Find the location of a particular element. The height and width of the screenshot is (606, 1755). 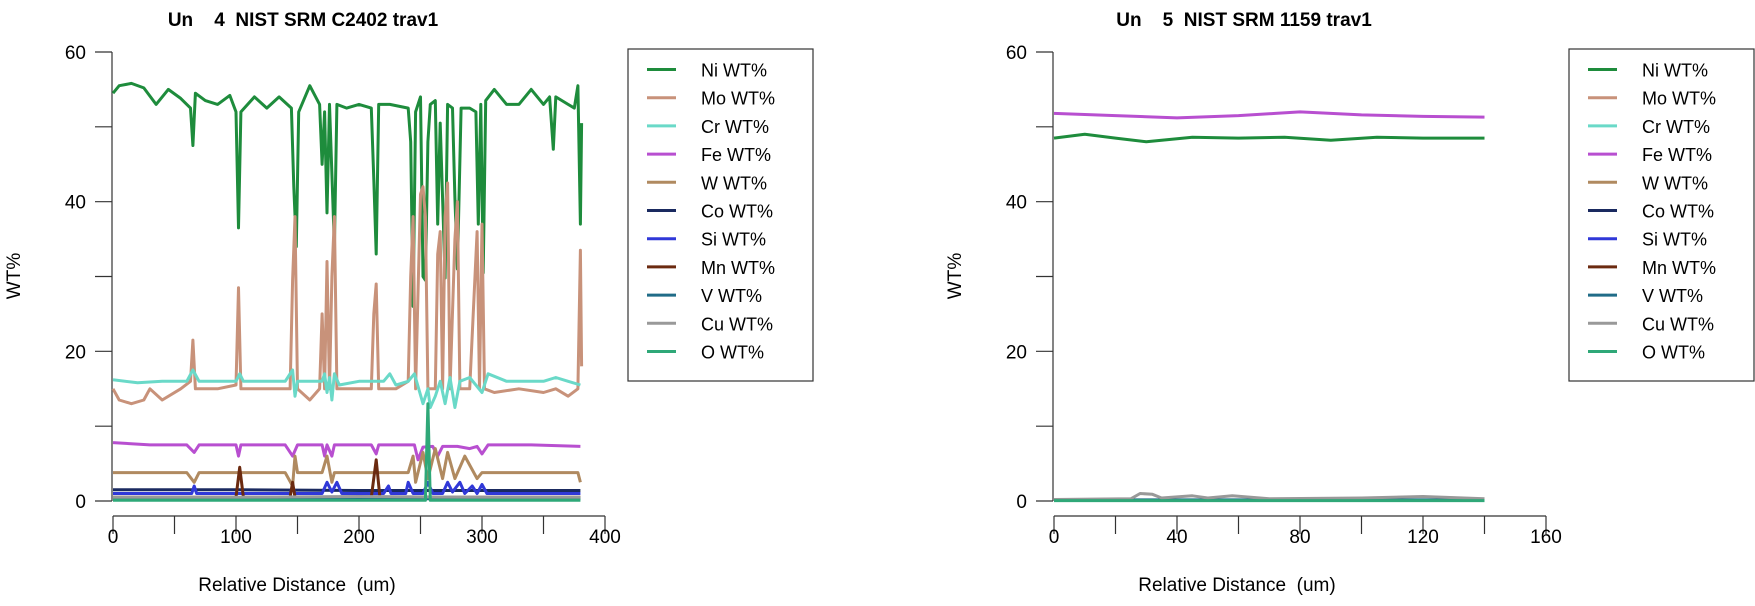

x-tick-label: 160 is located at coordinates (1546, 537).